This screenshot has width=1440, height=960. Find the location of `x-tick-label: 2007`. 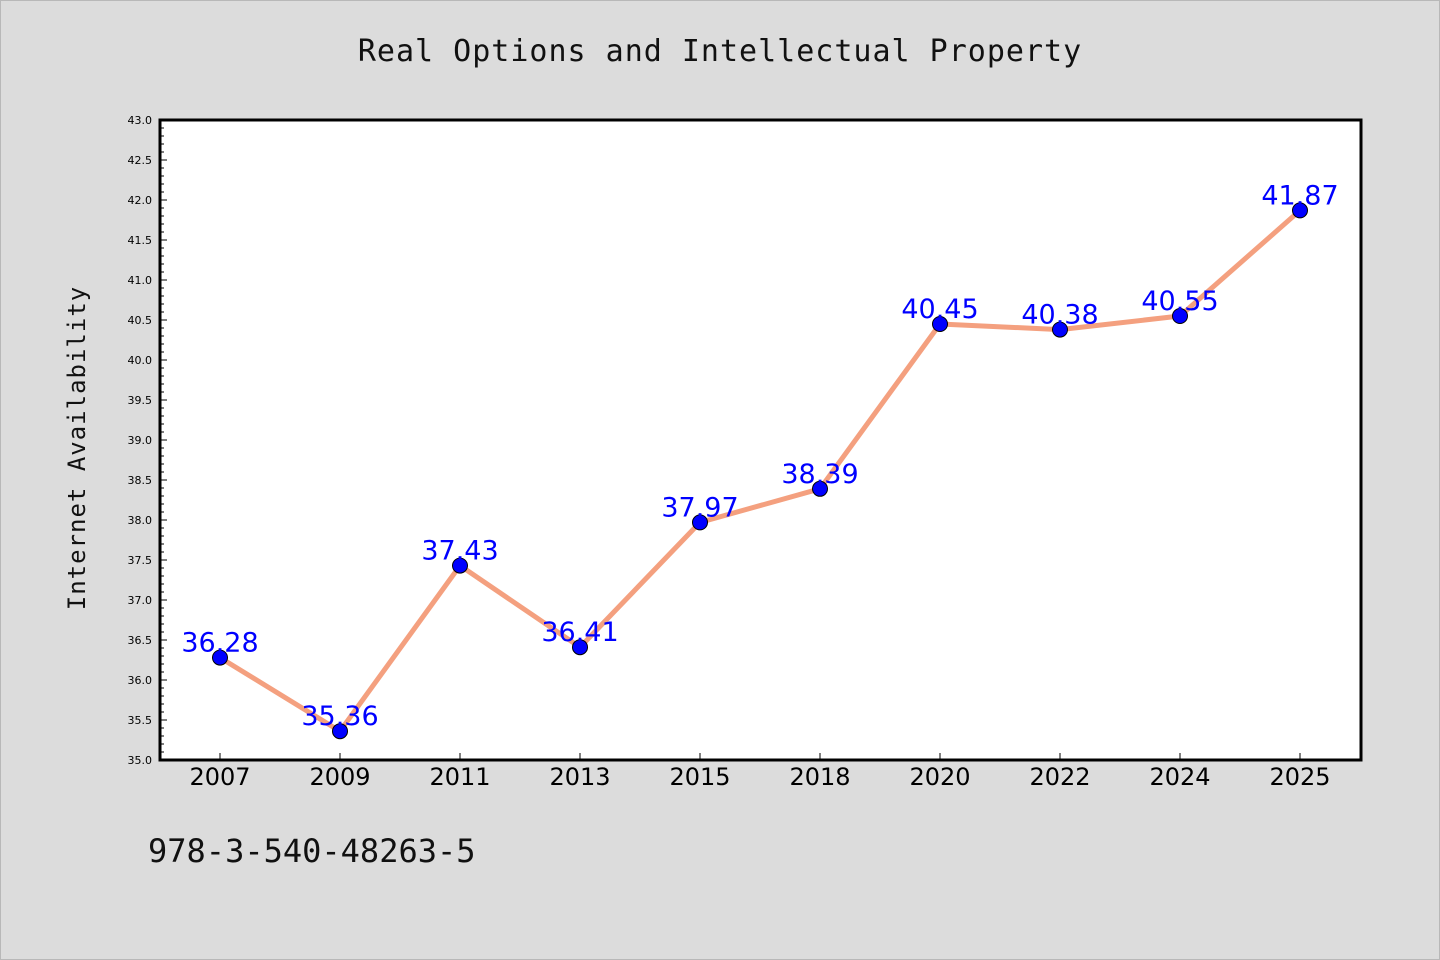

x-tick-label: 2007 is located at coordinates (219, 777).